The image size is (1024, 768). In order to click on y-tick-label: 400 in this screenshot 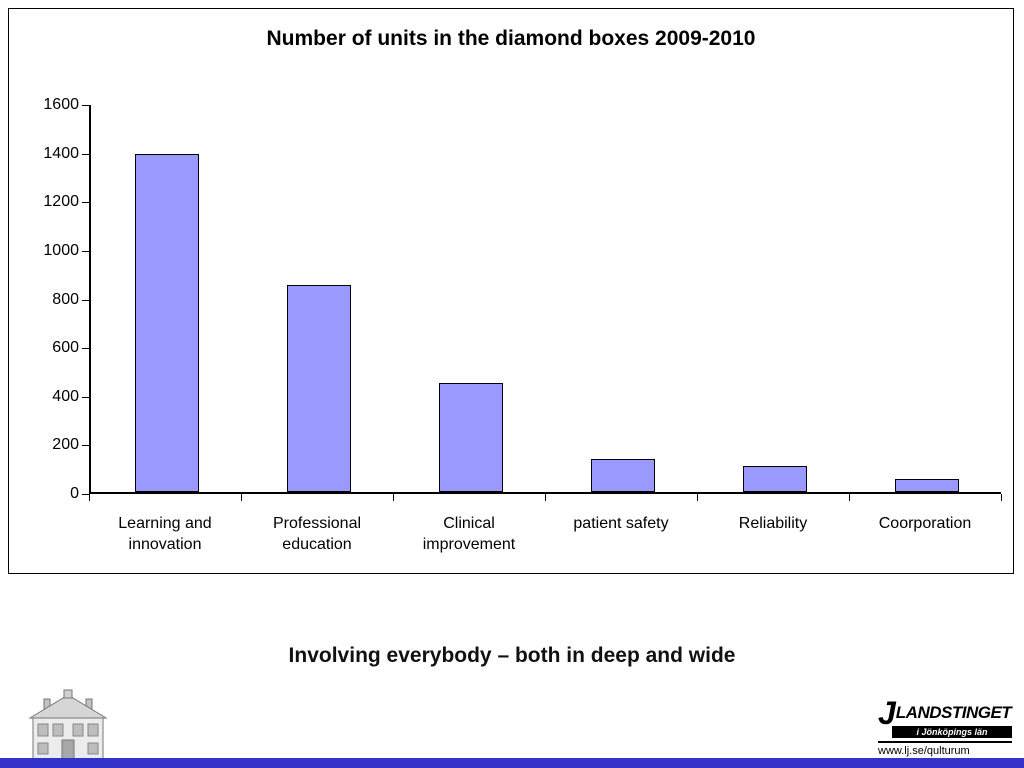, I will do `click(65, 396)`.